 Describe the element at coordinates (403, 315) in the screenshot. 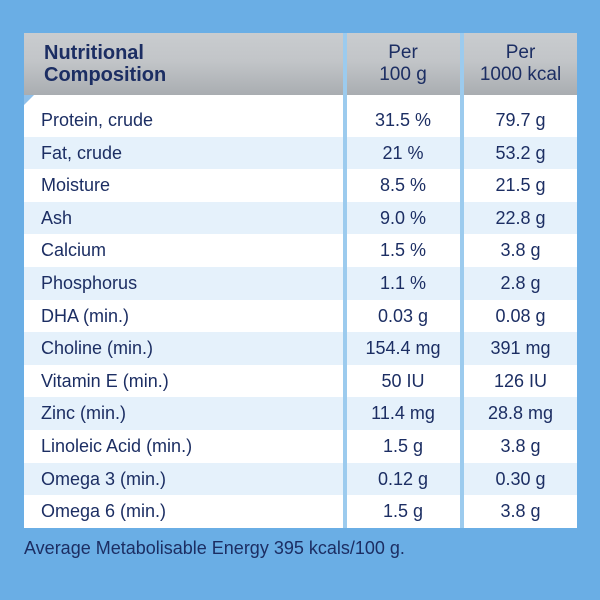

I see `value-per-100g: 0.03 g` at that location.